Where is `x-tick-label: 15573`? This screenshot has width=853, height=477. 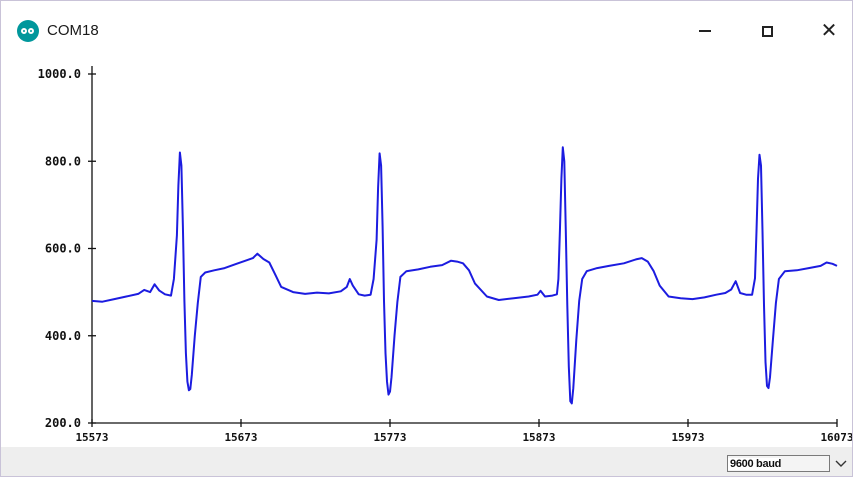 x-tick-label: 15573 is located at coordinates (91, 437).